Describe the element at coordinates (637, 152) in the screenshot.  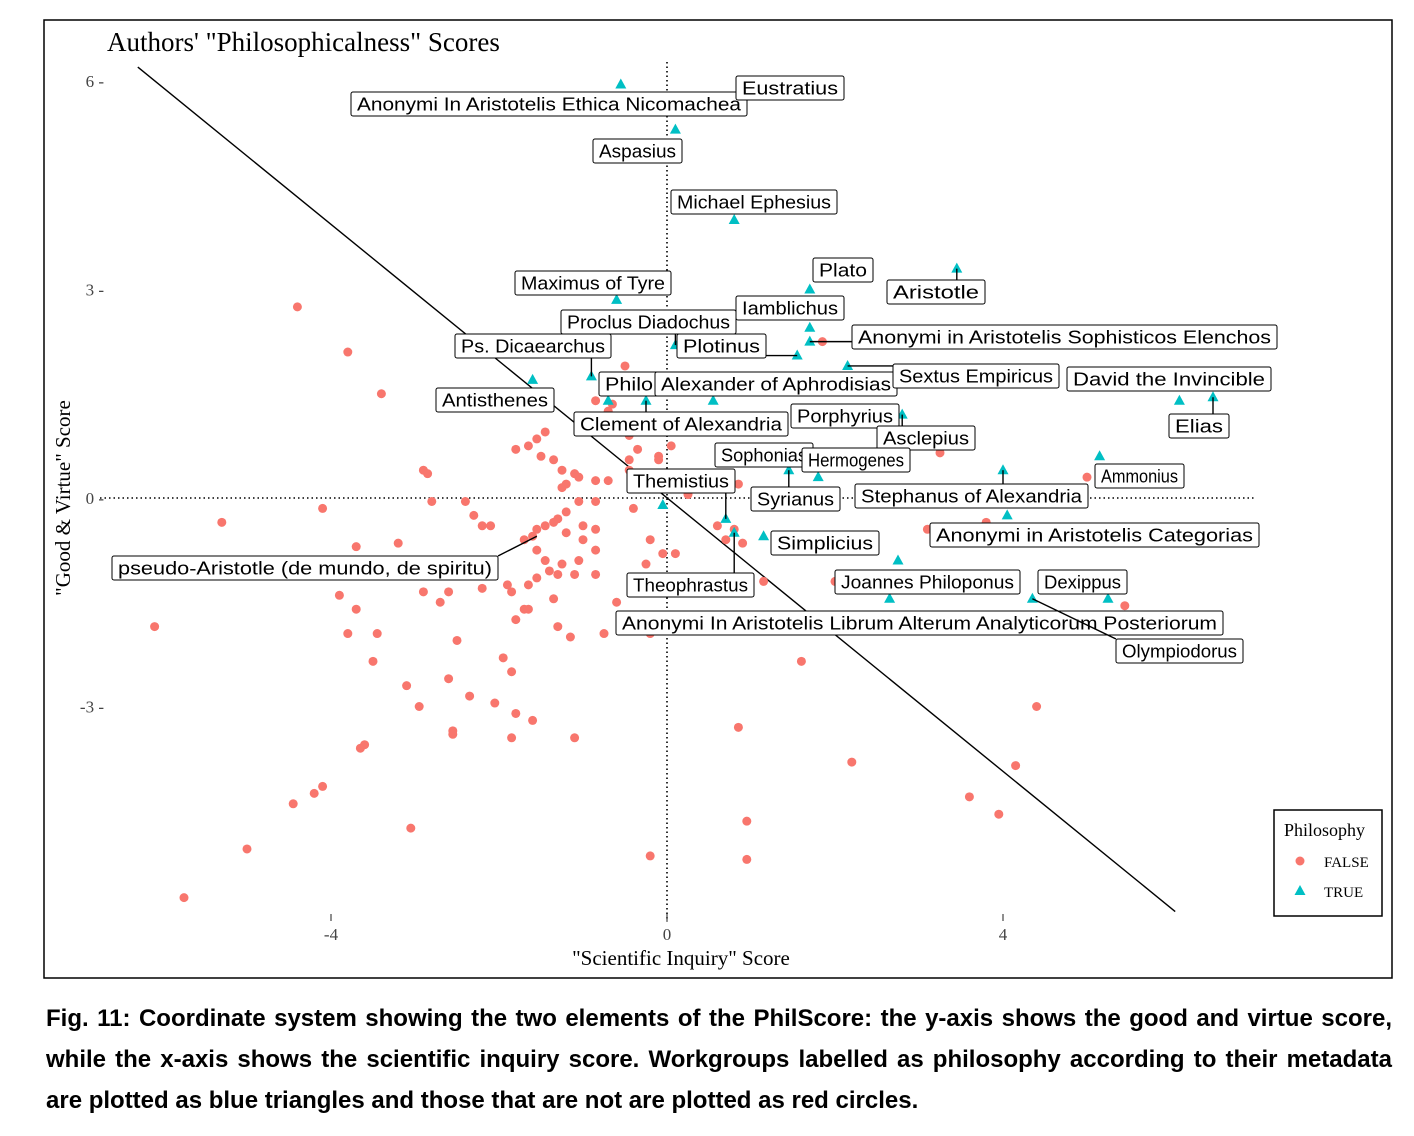
I see `point-label: Aspasius` at that location.